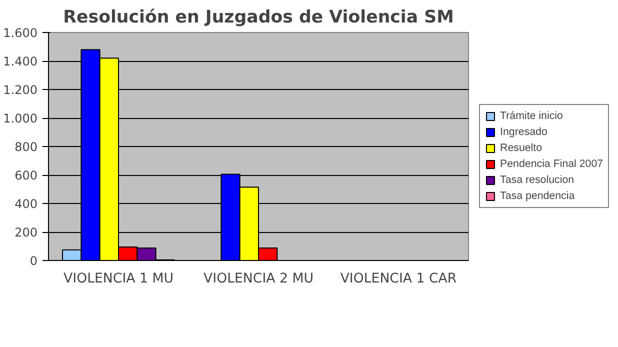 This screenshot has width=618, height=347. Describe the element at coordinates (26, 147) in the screenshot. I see `y-tick-label: 800` at that location.